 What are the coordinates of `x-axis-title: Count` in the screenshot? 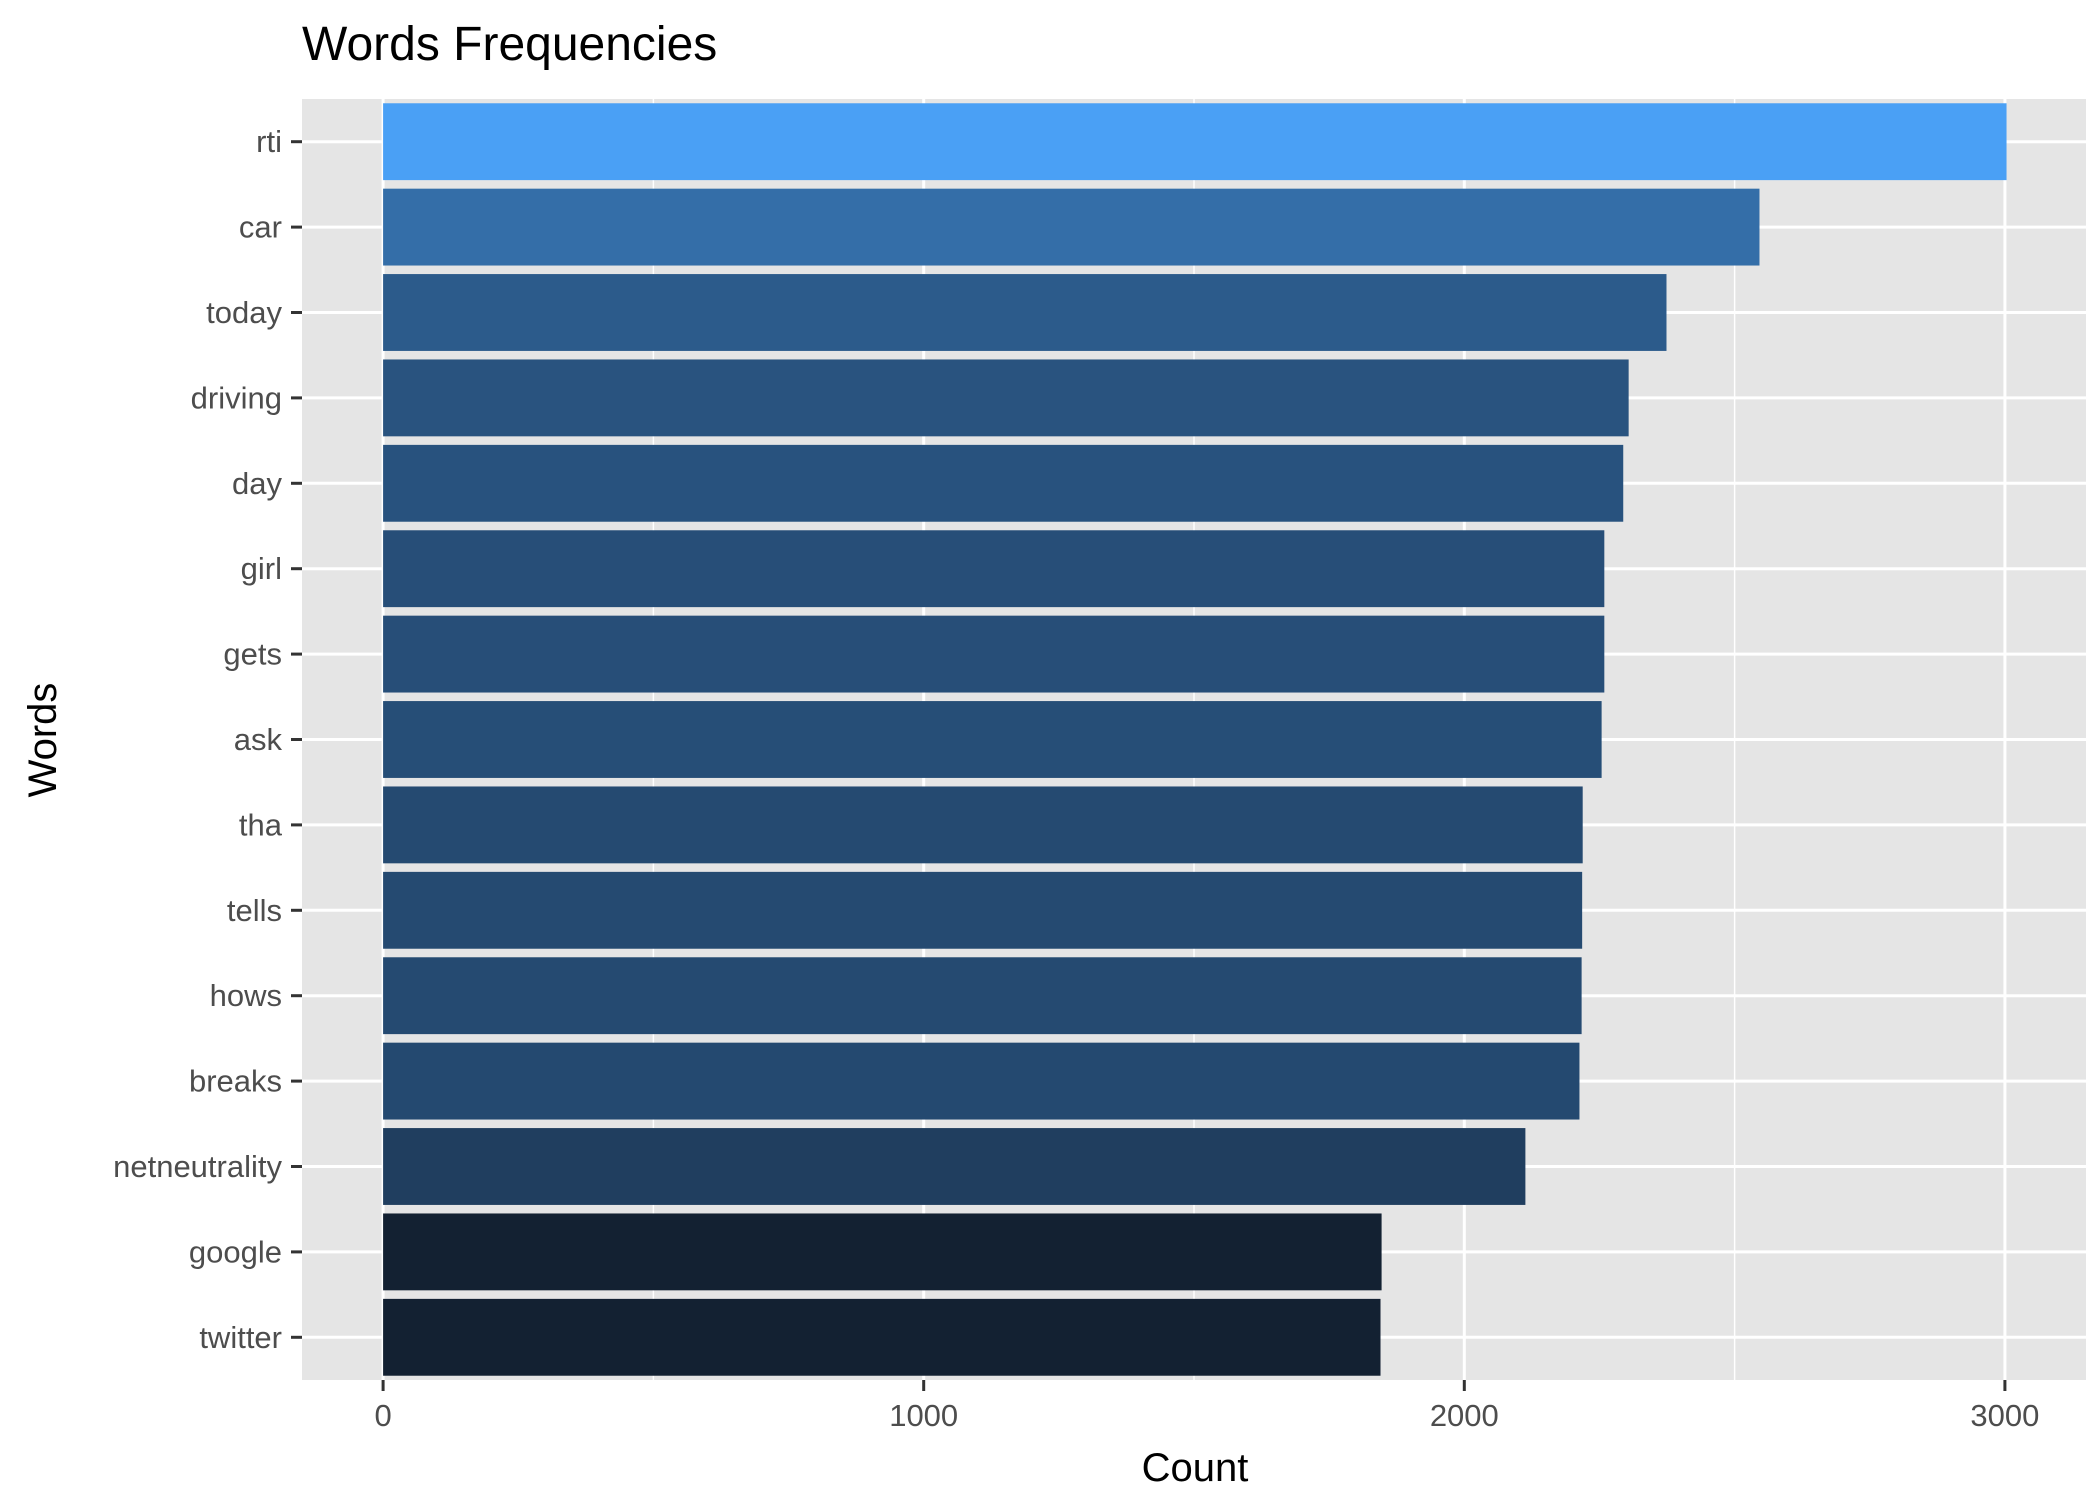 It's located at (1195, 1468).